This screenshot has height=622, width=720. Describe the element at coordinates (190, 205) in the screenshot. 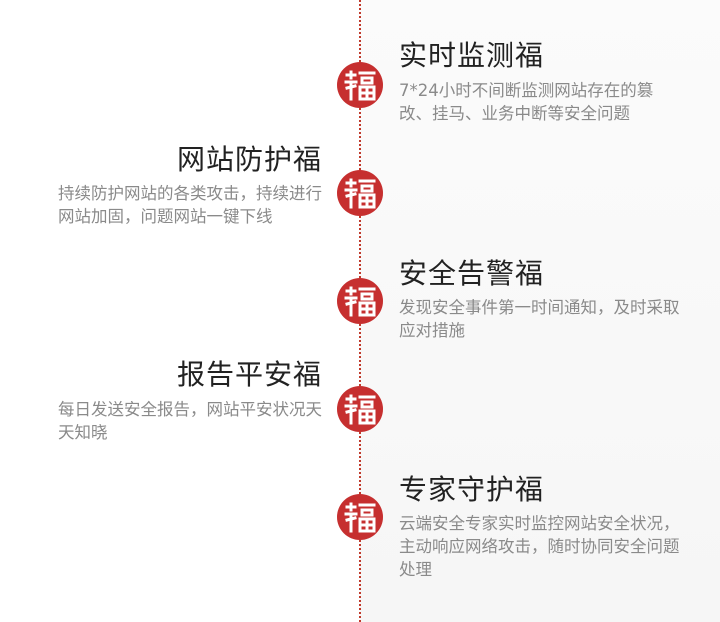

I see `feature-description: 持续防护网站的各类攻击，持续进行网站加固，问题网站一键下线` at that location.